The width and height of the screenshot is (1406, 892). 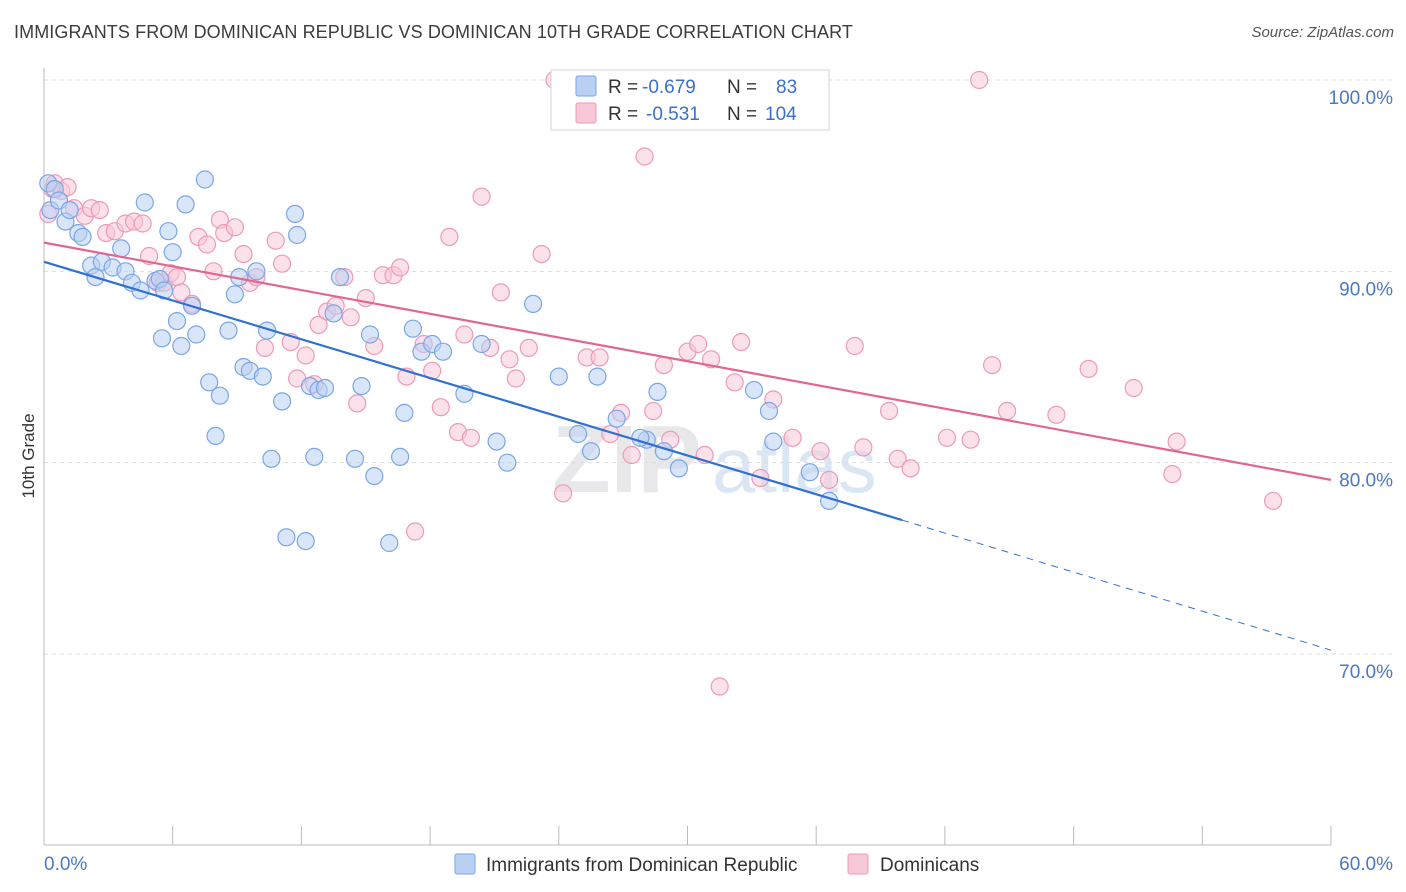 What do you see at coordinates (623, 87) in the screenshot?
I see `stats-r-label-0: R =` at bounding box center [623, 87].